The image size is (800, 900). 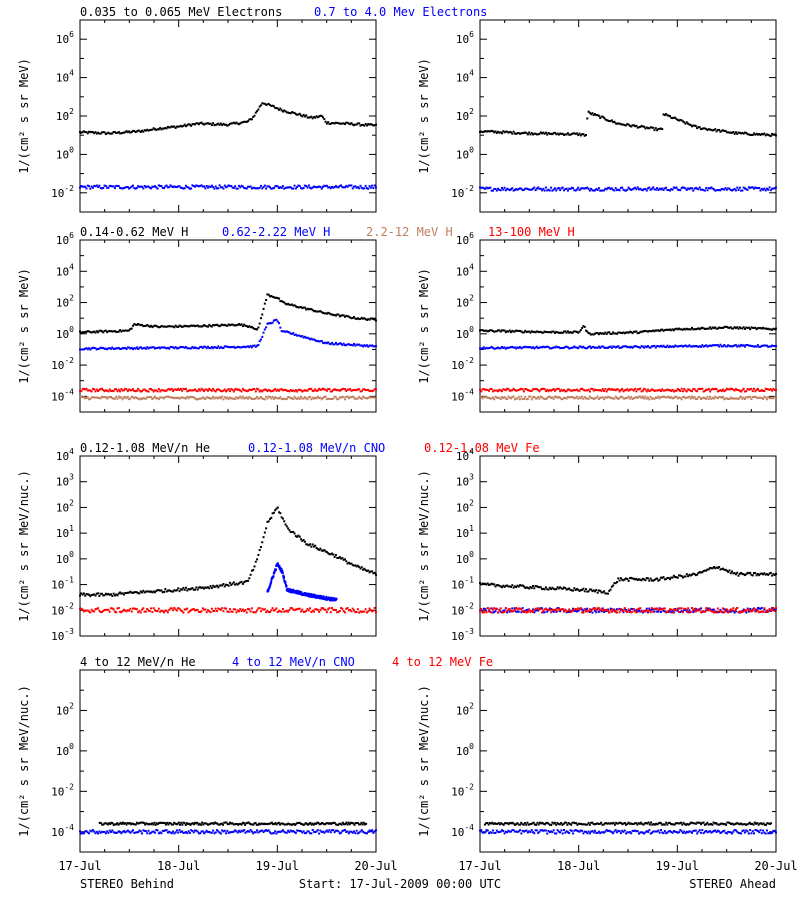 What do you see at coordinates (442, 662) in the screenshot?
I see `legend-label: 4 to 12 MeV Fe` at bounding box center [442, 662].